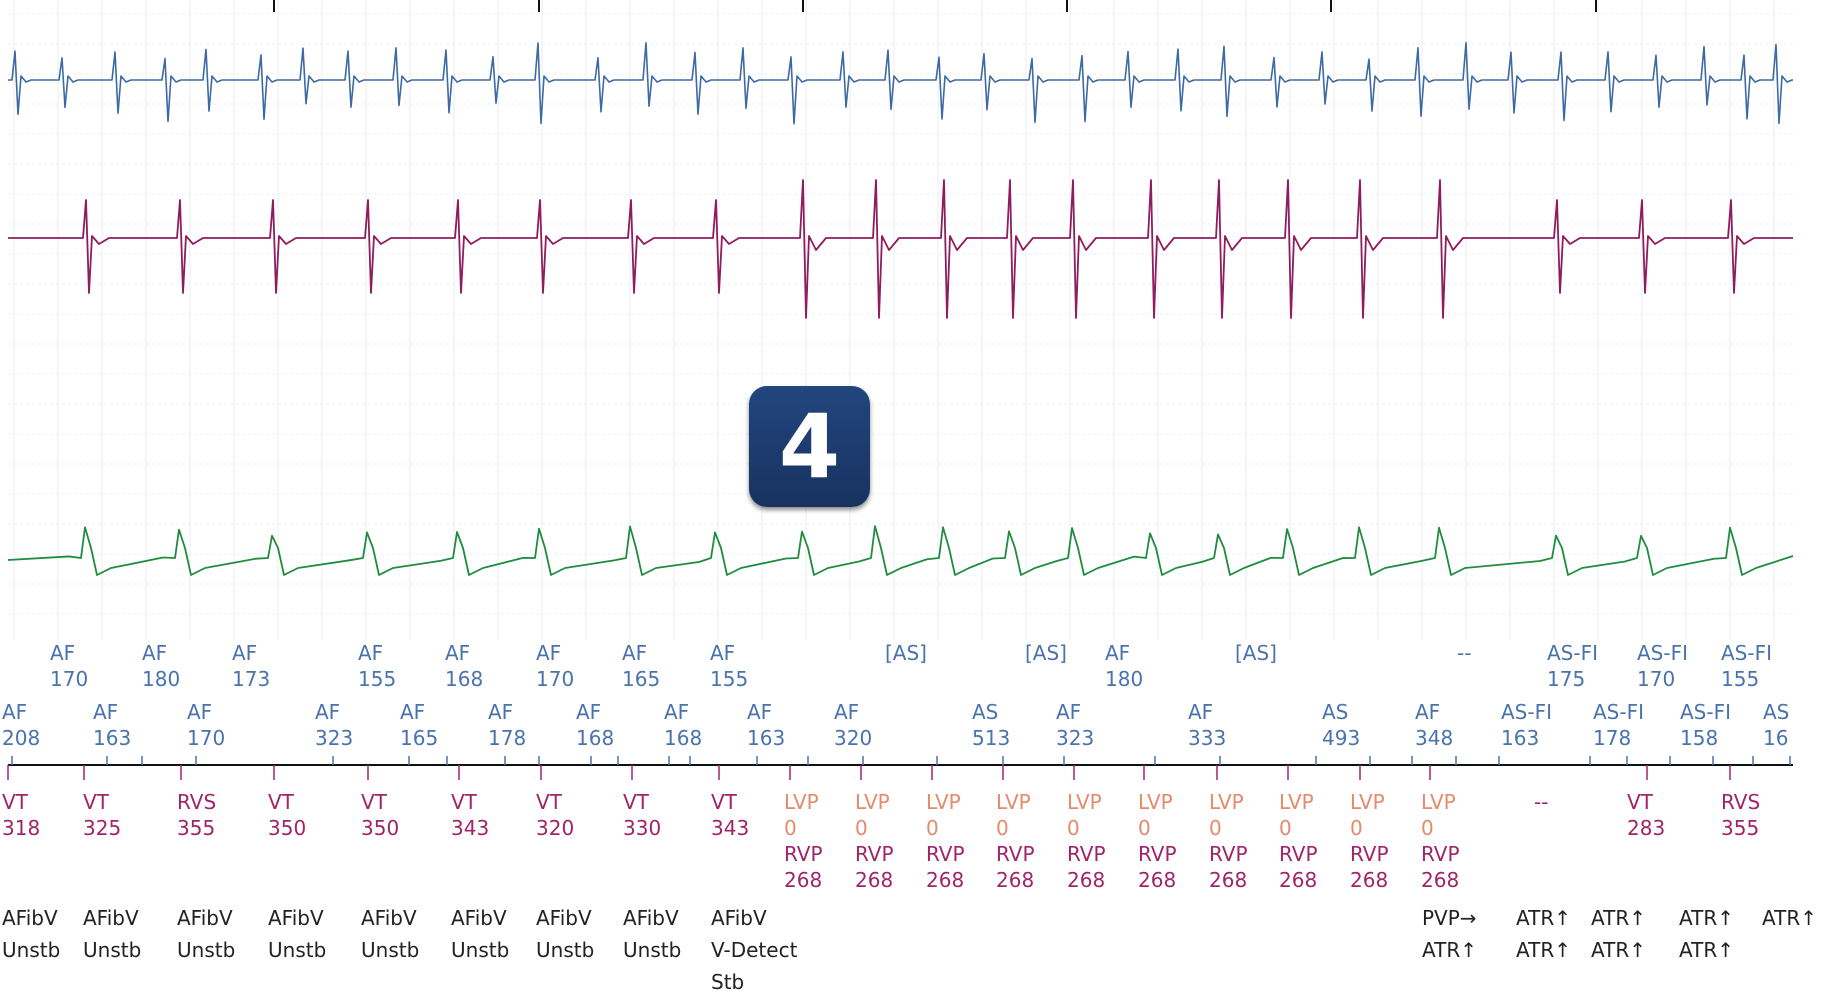 The height and width of the screenshot is (1008, 1827). What do you see at coordinates (555, 828) in the screenshot?
I see `marker-label: 320` at bounding box center [555, 828].